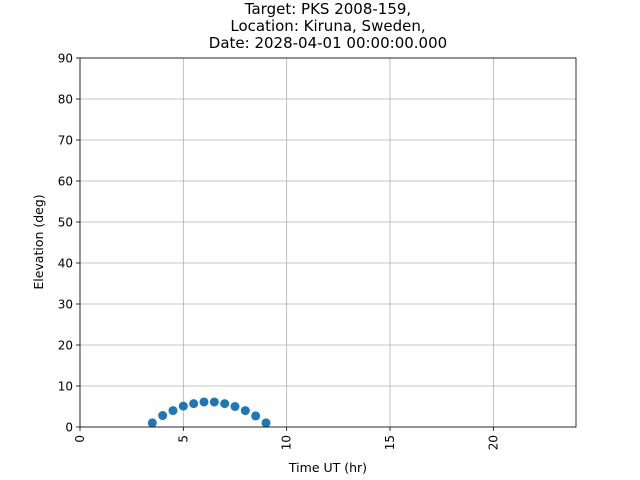 The image size is (640, 480). What do you see at coordinates (327, 26) in the screenshot?
I see `chart-title-line-2: Location: Kiruna, Sweden,` at bounding box center [327, 26].